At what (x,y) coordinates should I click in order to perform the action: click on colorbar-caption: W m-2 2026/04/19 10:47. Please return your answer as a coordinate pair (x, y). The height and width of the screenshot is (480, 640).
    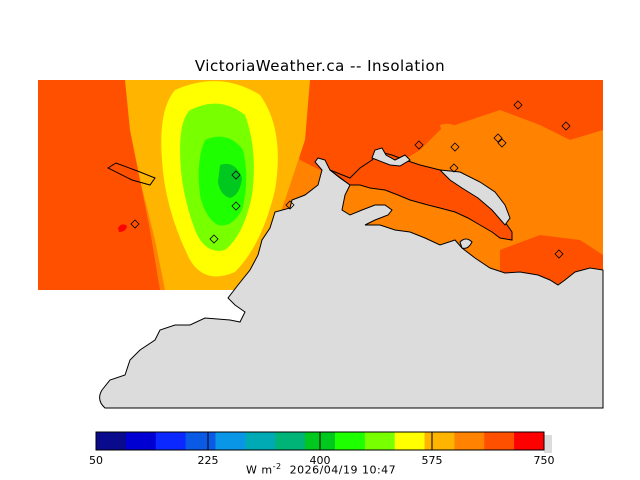
    Looking at the image, I should click on (321, 469).